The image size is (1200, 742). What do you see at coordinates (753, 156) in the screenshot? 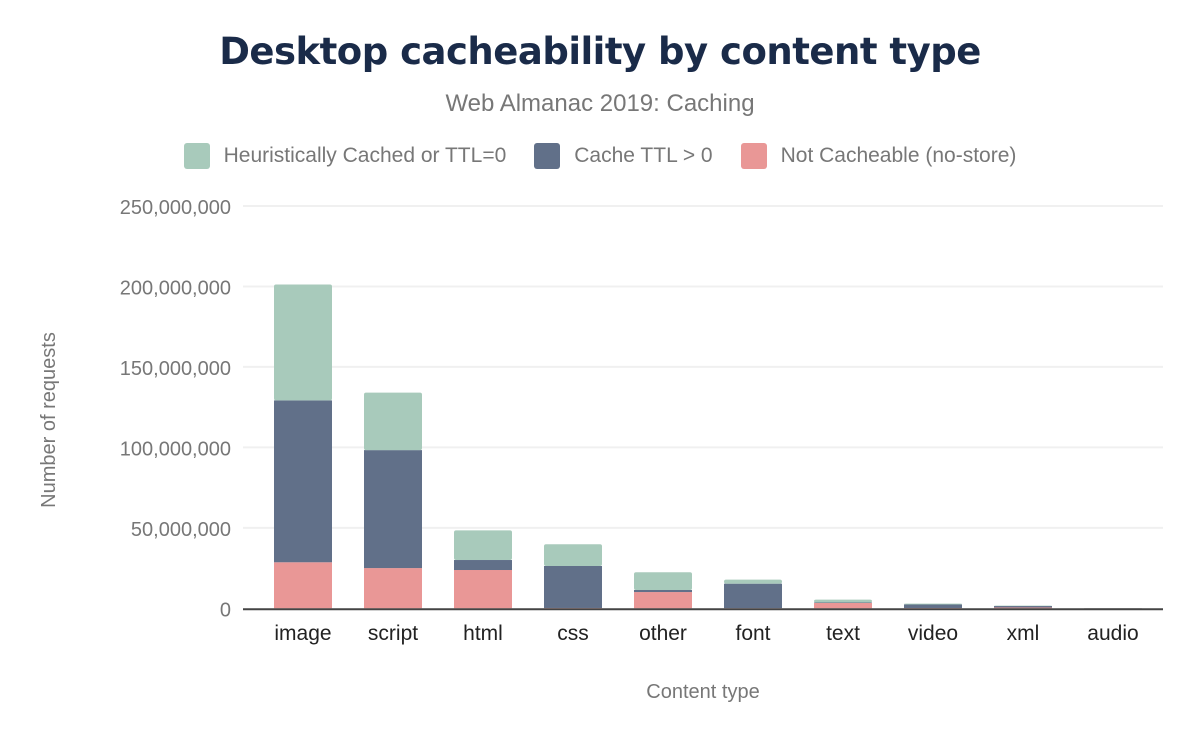
I see `legend-swatch-not-cacheable` at bounding box center [753, 156].